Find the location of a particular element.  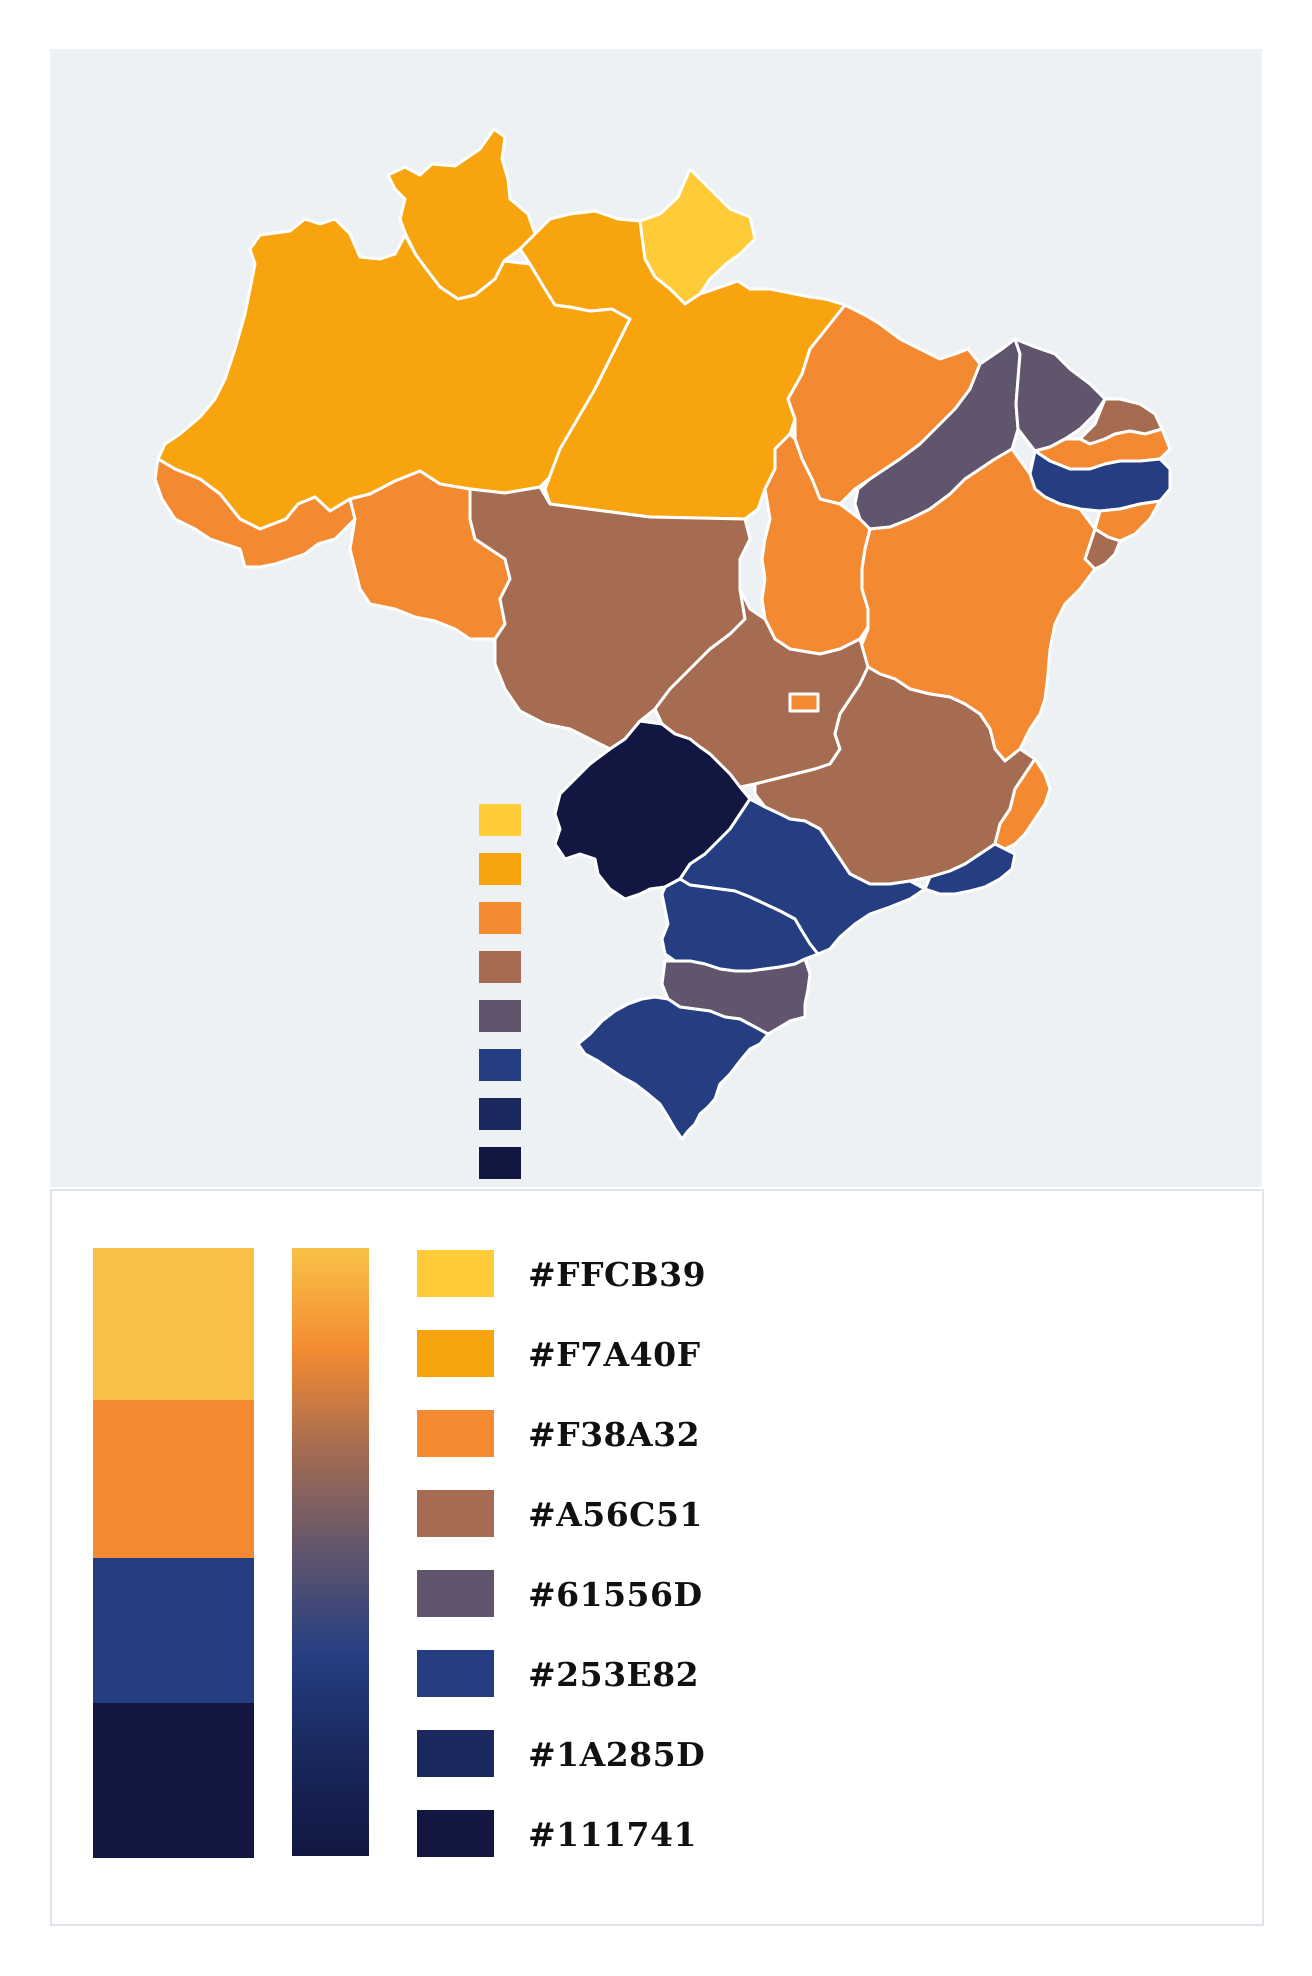

region-ceara is located at coordinates (1060, 395).